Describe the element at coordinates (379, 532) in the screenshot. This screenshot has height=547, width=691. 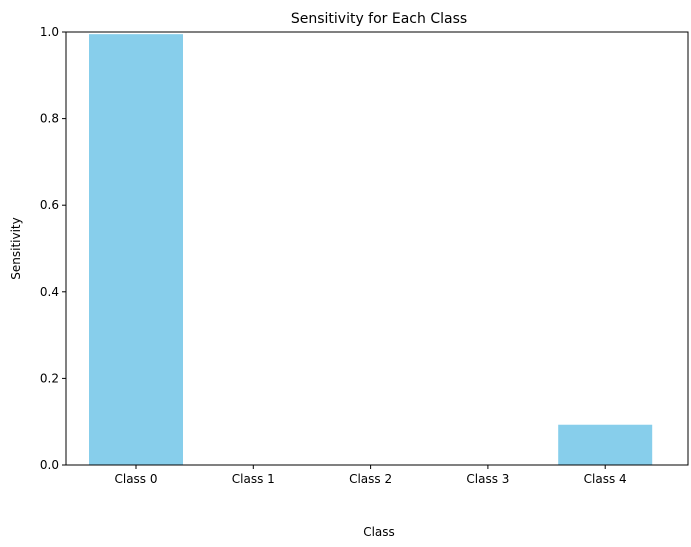
I see `x-axis-label: Class` at that location.